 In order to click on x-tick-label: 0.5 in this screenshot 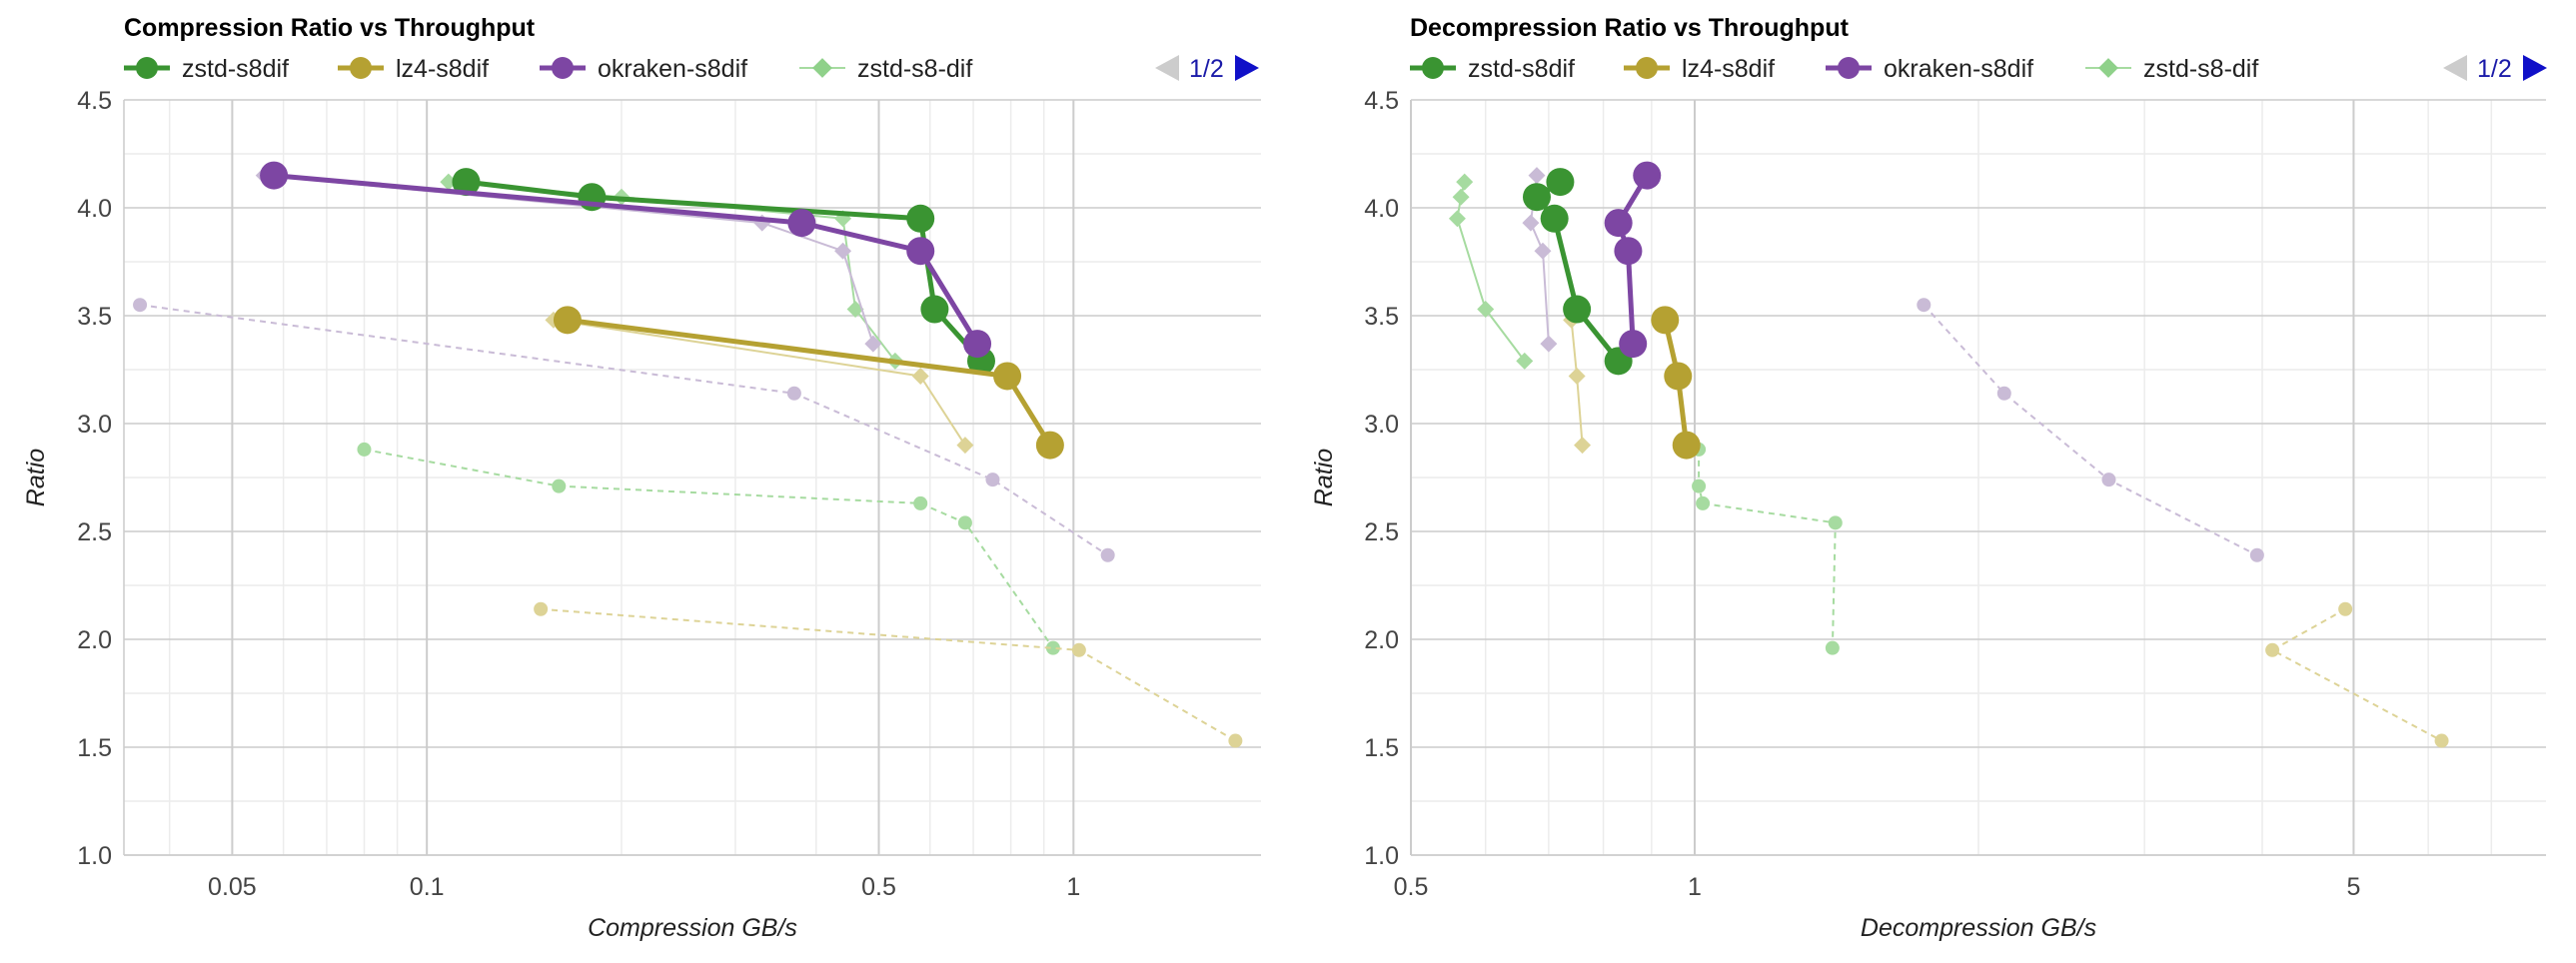, I will do `click(878, 887)`.